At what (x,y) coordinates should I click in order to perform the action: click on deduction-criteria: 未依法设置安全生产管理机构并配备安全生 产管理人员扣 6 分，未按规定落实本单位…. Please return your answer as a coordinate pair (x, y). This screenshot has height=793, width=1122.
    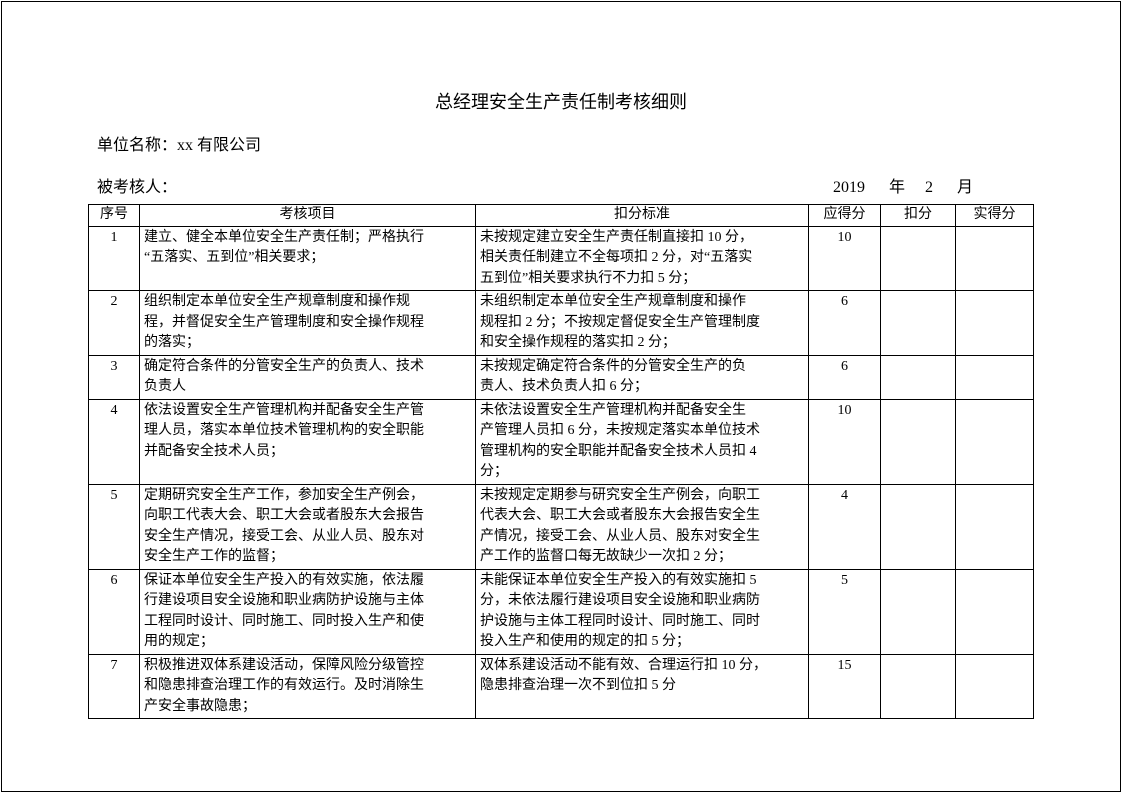
    Looking at the image, I should click on (642, 441).